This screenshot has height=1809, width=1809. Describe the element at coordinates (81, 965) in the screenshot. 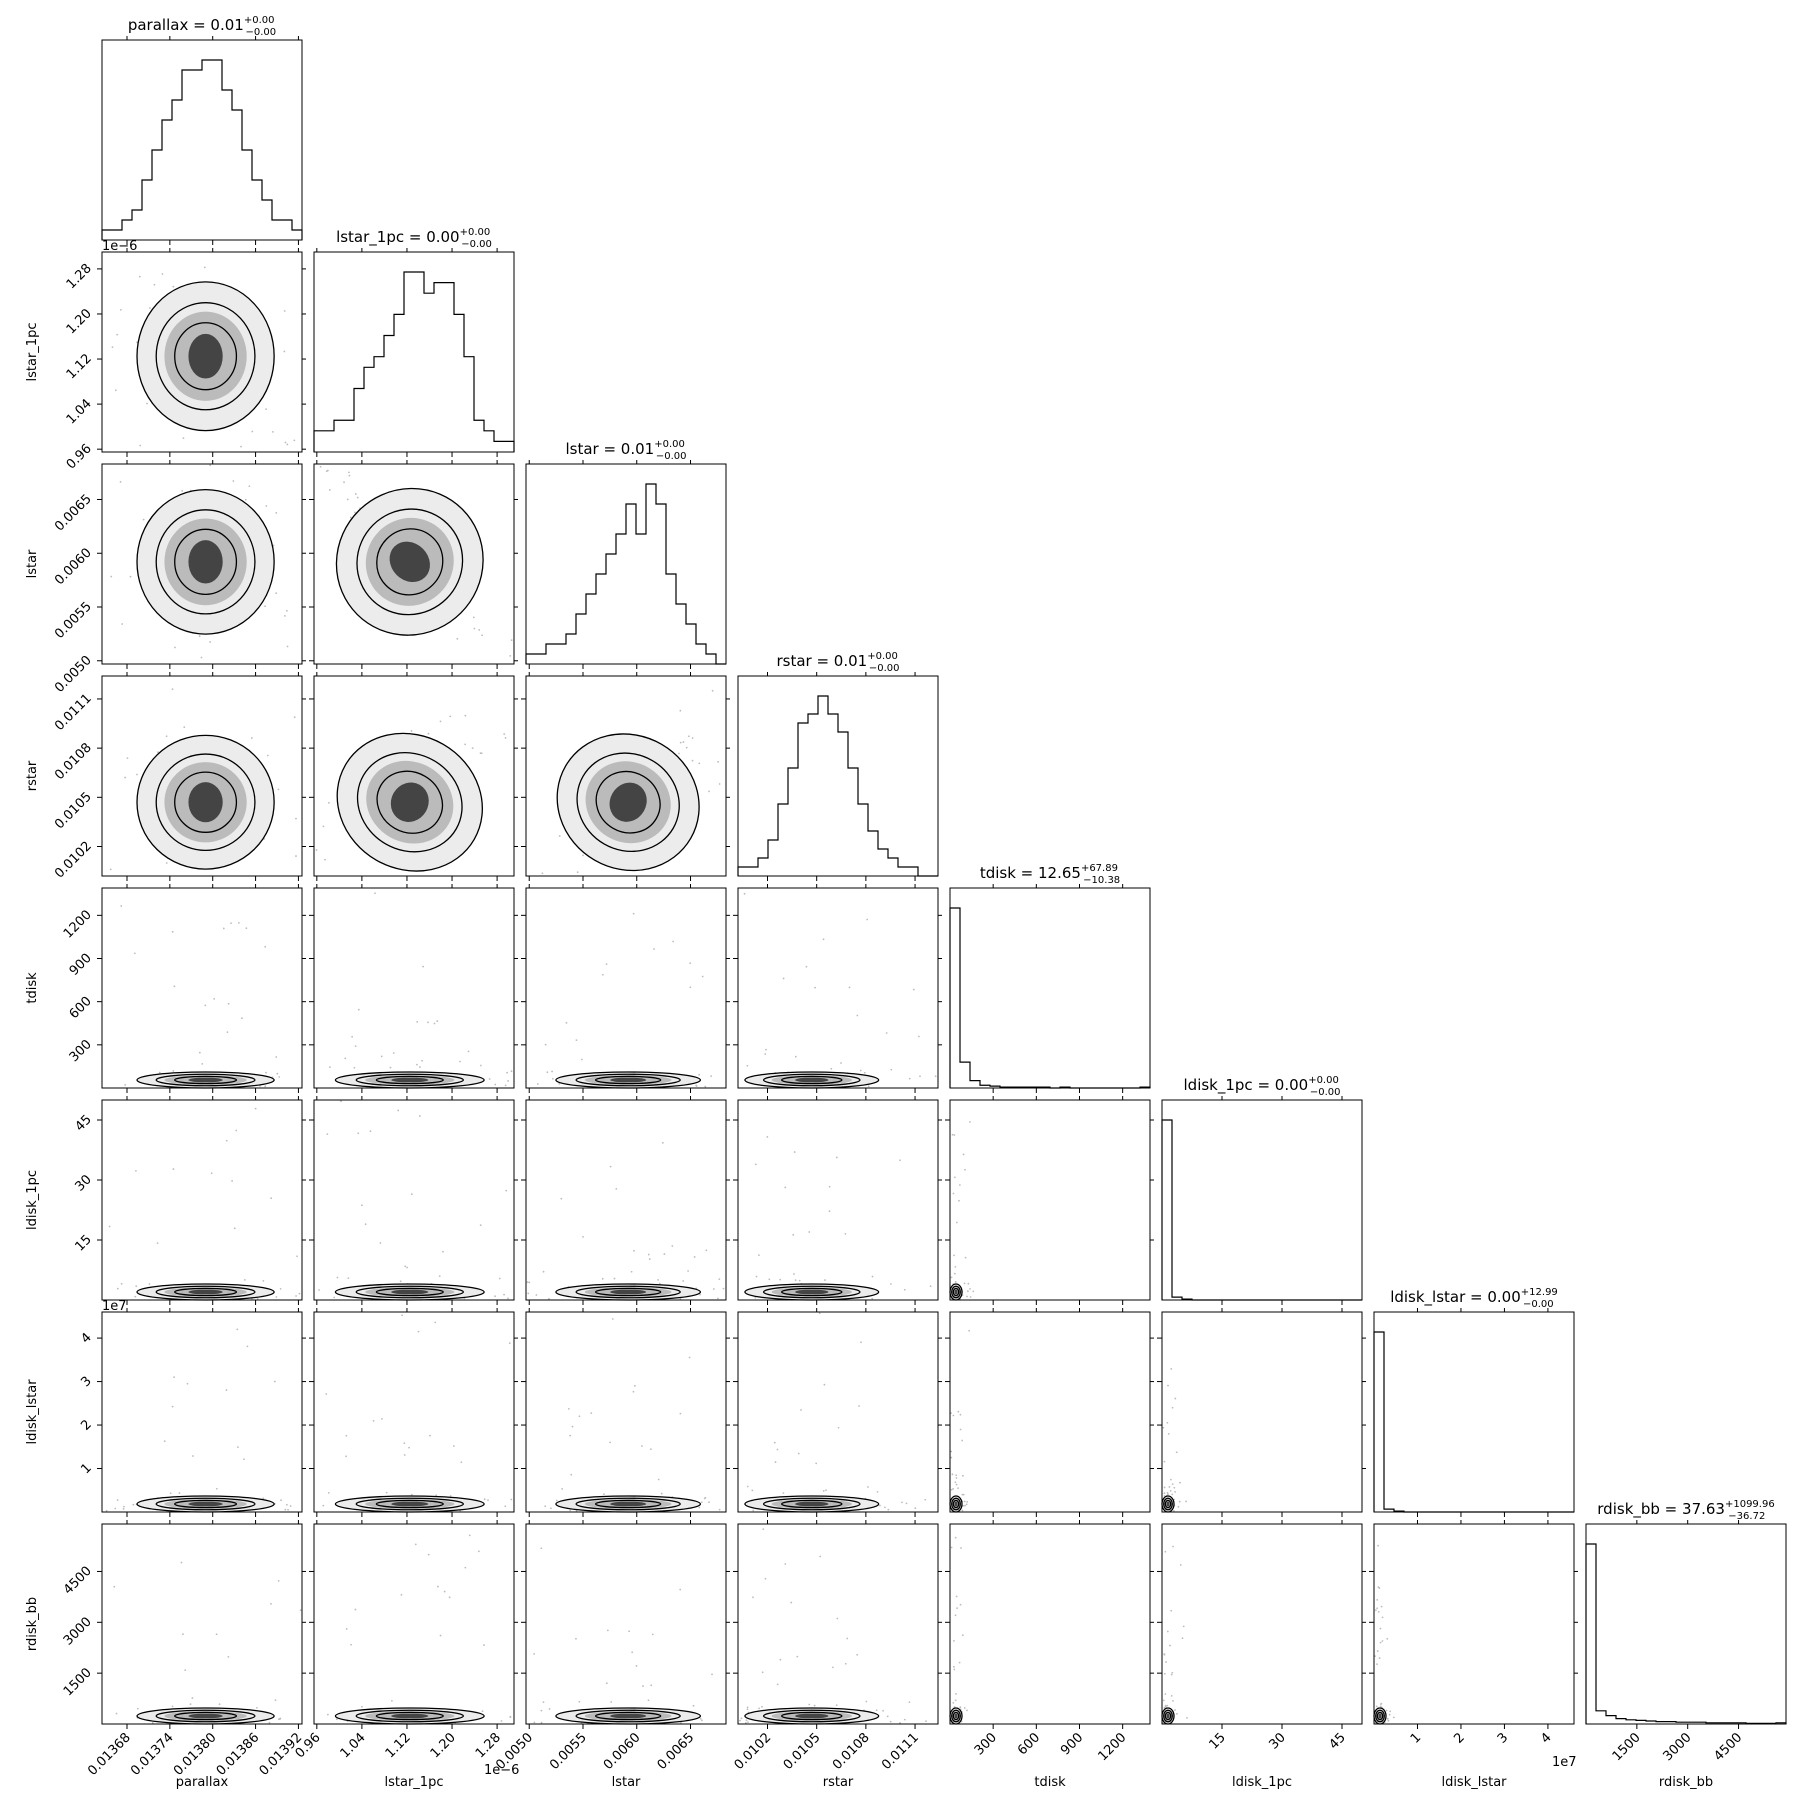

I see `y-tick-label: 900` at that location.